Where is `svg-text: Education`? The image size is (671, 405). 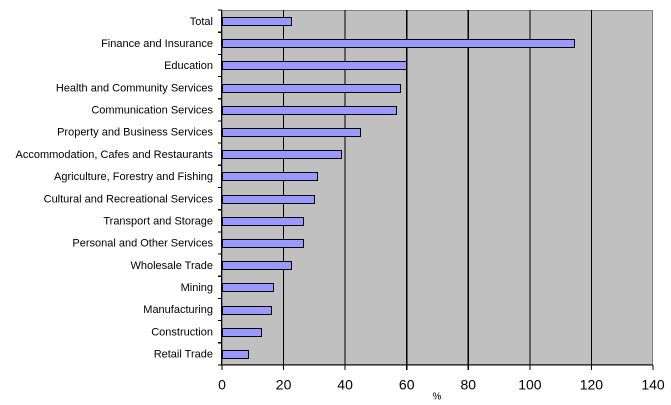
svg-text: Education is located at coordinates (188, 66).